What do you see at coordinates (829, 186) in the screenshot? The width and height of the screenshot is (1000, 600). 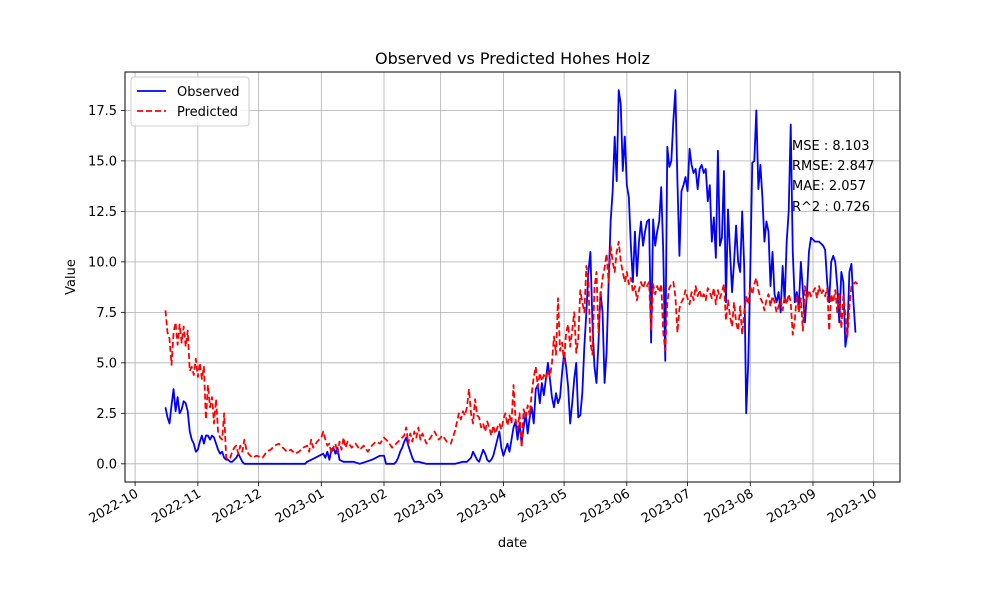 I see `metric-mae: MAE: 2.057` at bounding box center [829, 186].